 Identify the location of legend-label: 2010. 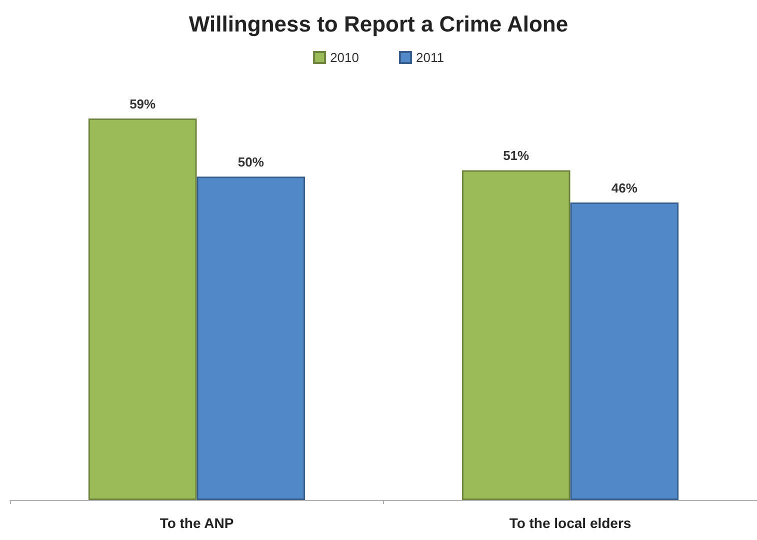
(344, 57).